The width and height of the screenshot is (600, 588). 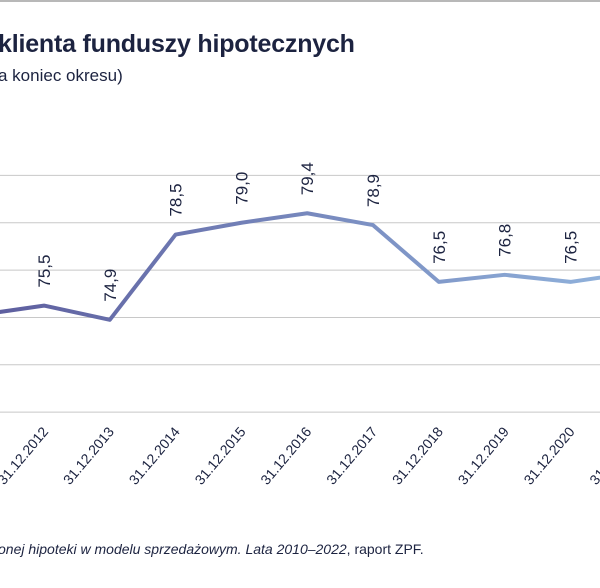 I want to click on chart-title: klienta funduszy hipotecznych, so click(x=177, y=44).